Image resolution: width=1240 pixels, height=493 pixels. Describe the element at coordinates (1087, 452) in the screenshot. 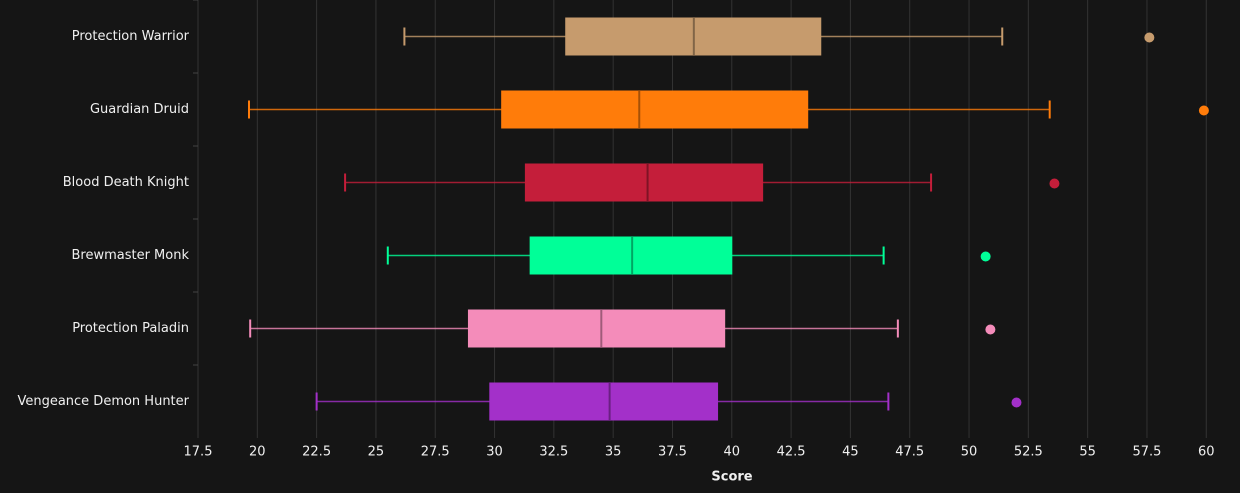

I see `x-tick-label: 55` at that location.